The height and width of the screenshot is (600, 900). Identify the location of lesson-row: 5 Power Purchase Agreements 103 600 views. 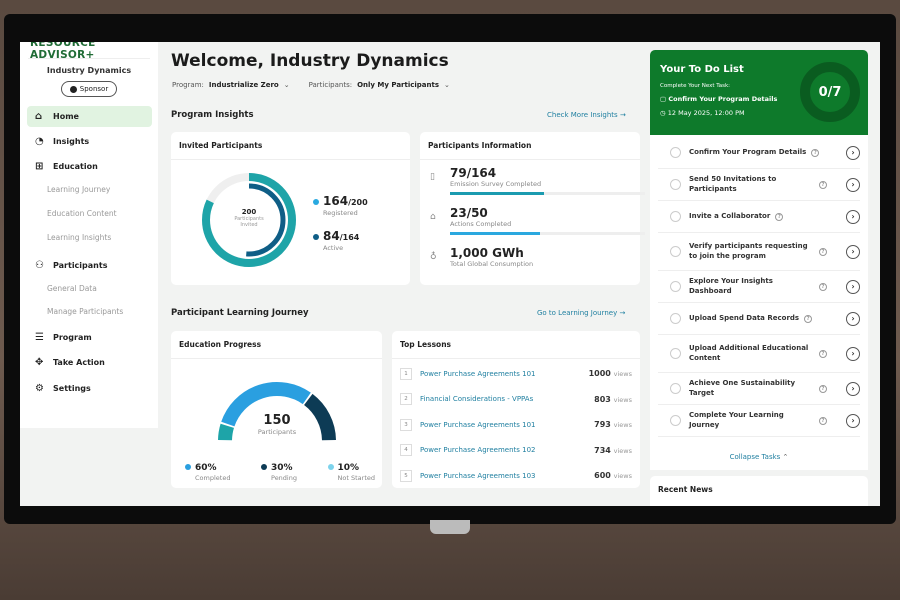
(516, 476).